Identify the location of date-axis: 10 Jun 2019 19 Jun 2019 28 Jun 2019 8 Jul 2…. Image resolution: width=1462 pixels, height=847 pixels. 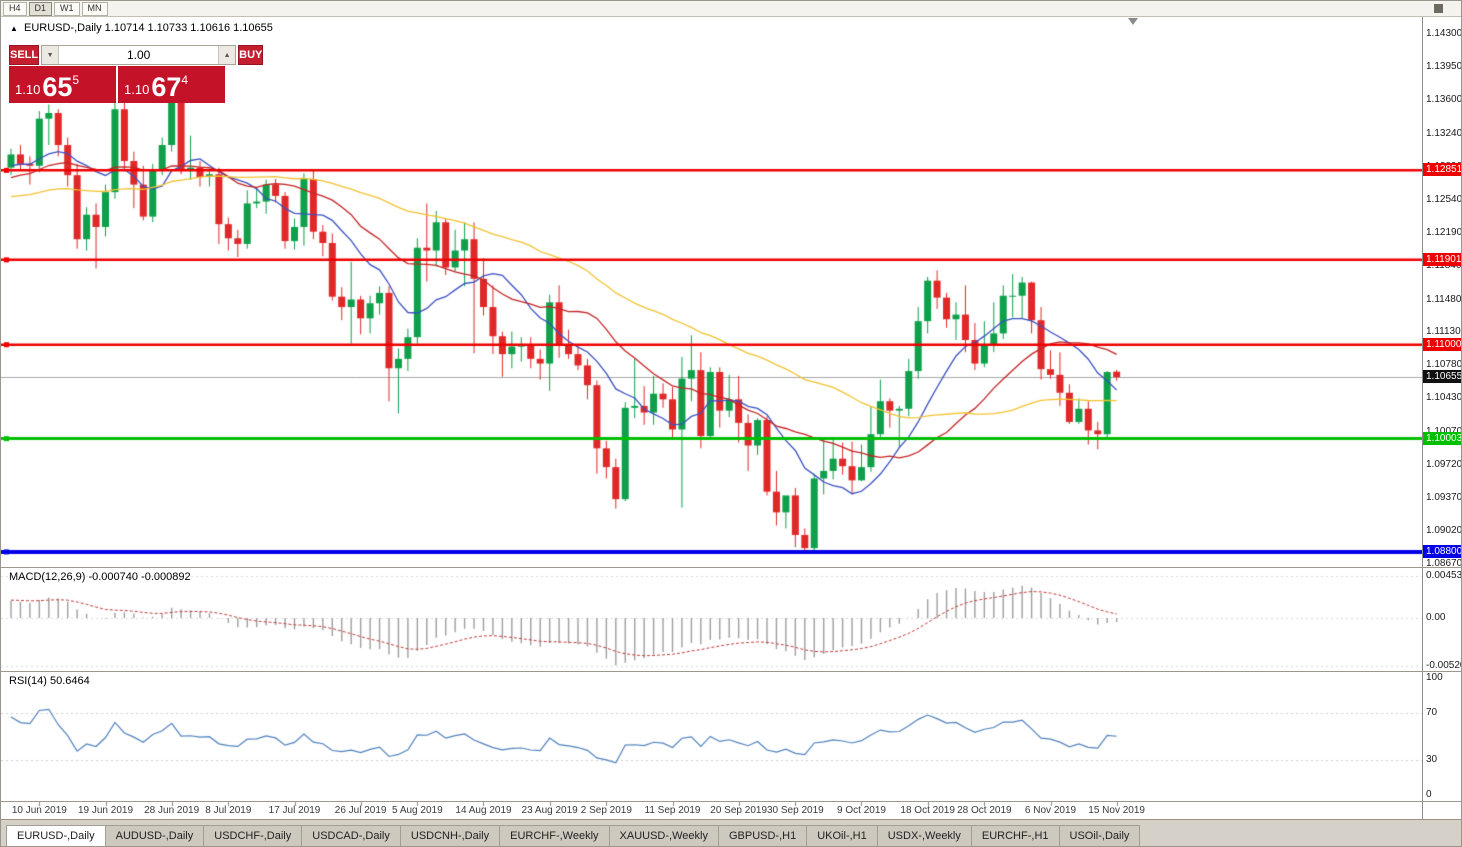
(711, 812).